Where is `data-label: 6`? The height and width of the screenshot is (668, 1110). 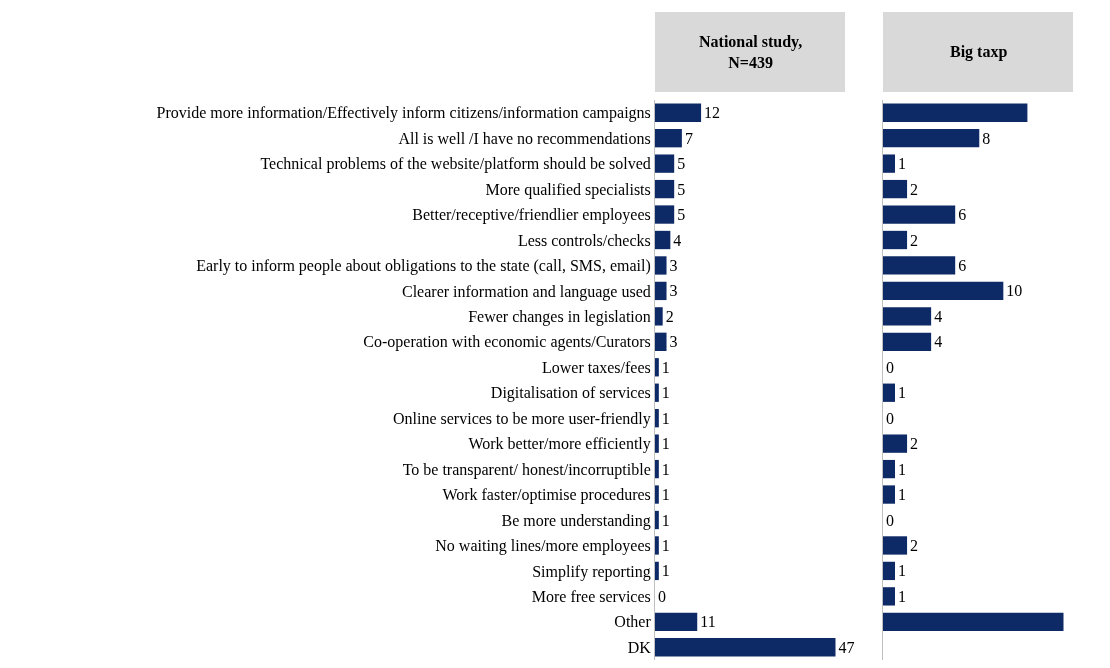 data-label: 6 is located at coordinates (962, 265).